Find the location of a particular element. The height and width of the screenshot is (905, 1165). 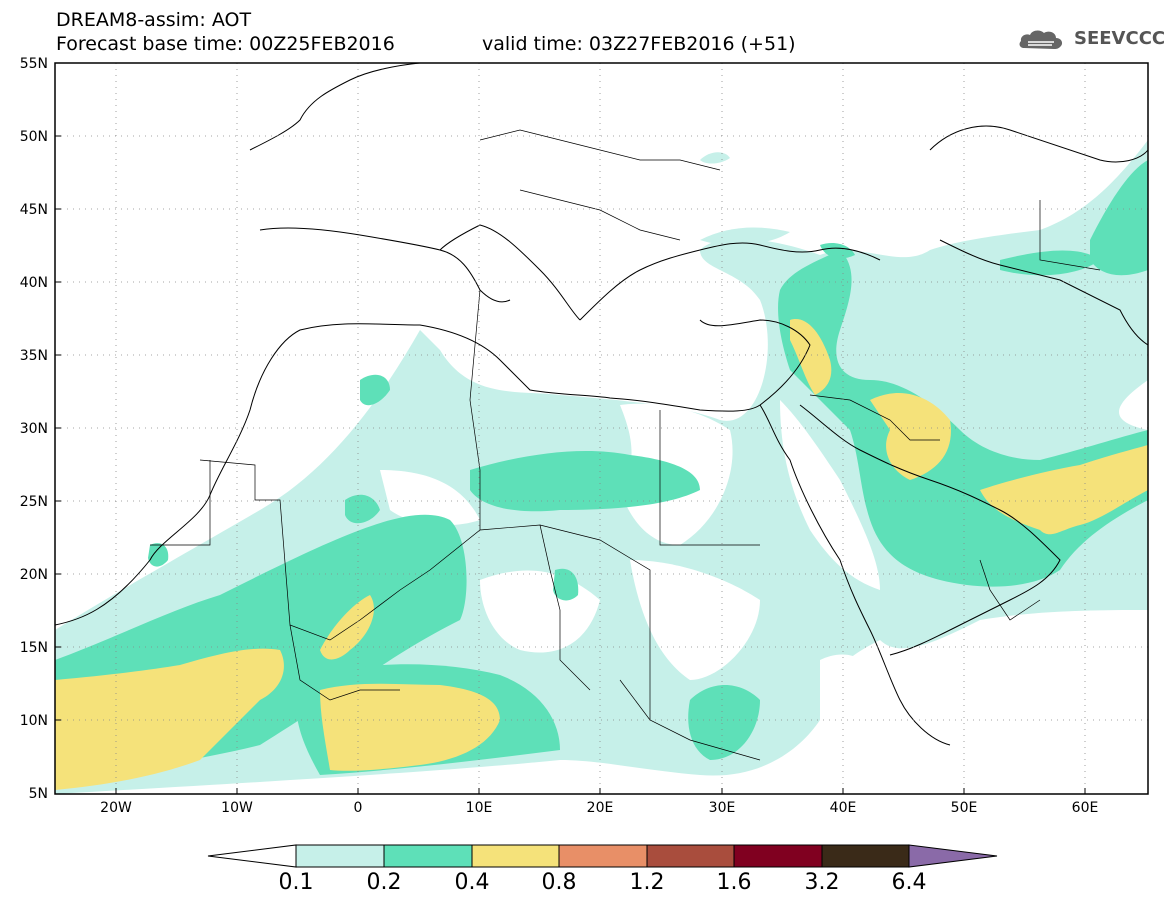

colorbar-bin-0.4 is located at coordinates (515, 856).